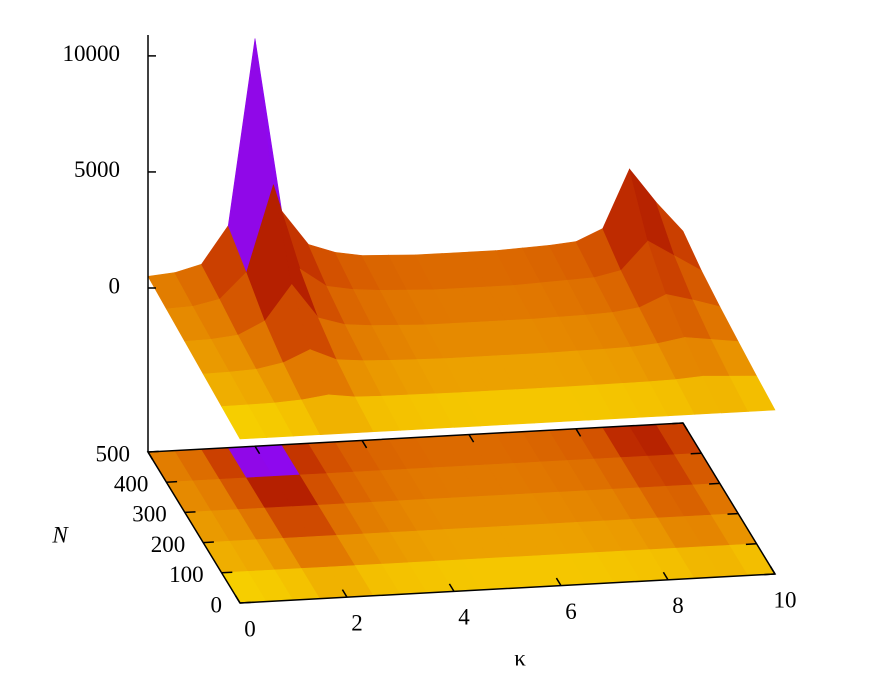  I want to click on x-tick-label: 8, so click(678, 605).